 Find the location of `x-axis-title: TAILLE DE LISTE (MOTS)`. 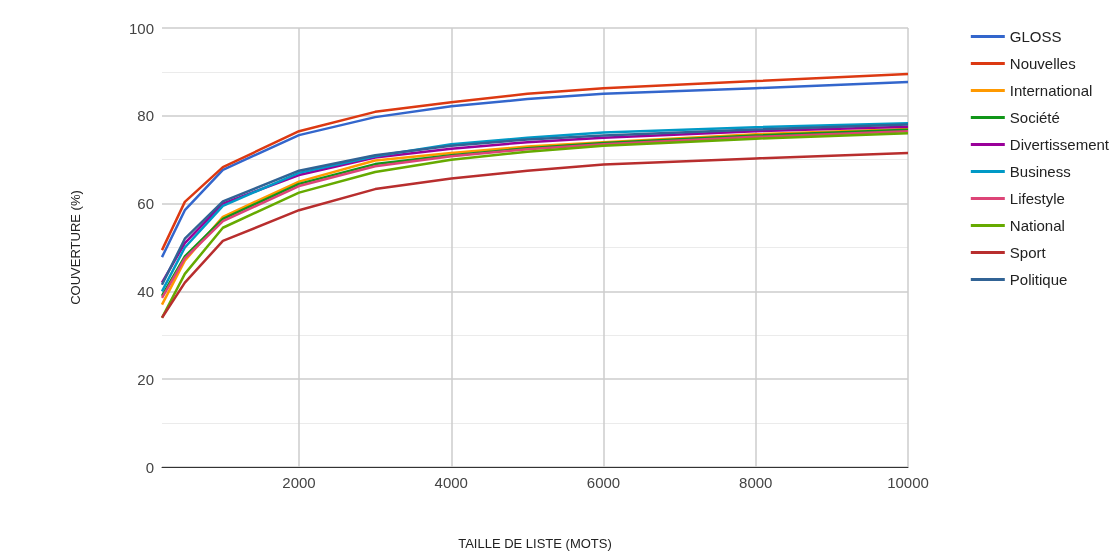

x-axis-title: TAILLE DE LISTE (MOTS) is located at coordinates (535, 543).